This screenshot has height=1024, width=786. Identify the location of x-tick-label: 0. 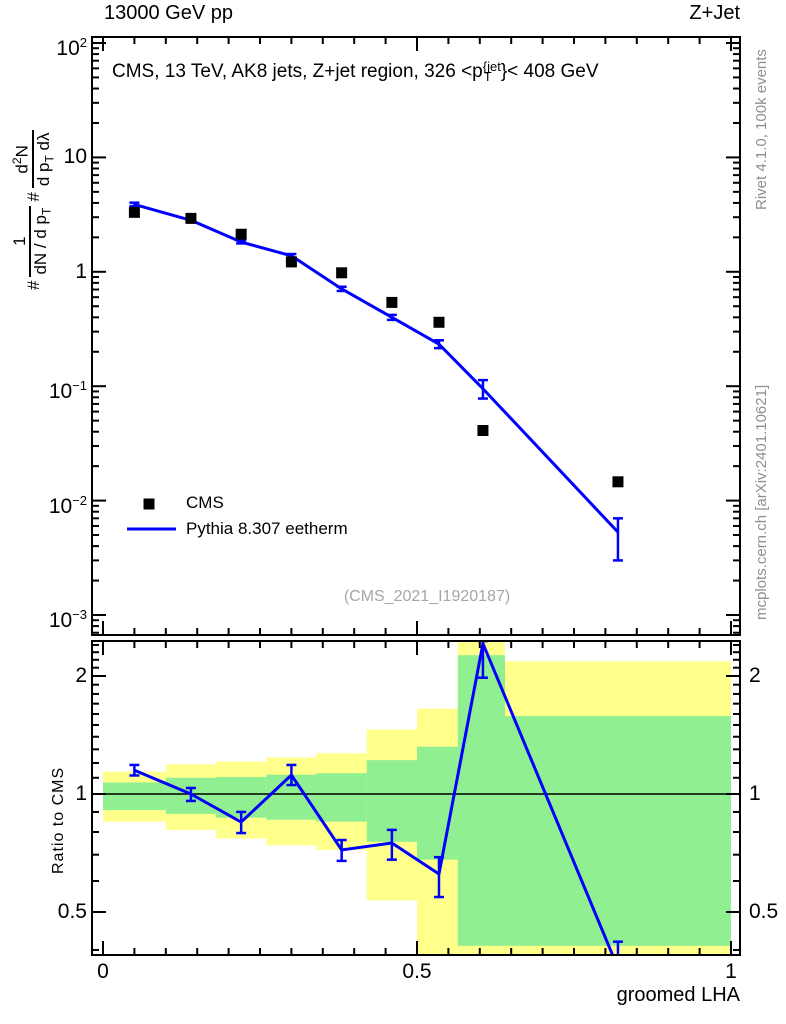
(103, 971).